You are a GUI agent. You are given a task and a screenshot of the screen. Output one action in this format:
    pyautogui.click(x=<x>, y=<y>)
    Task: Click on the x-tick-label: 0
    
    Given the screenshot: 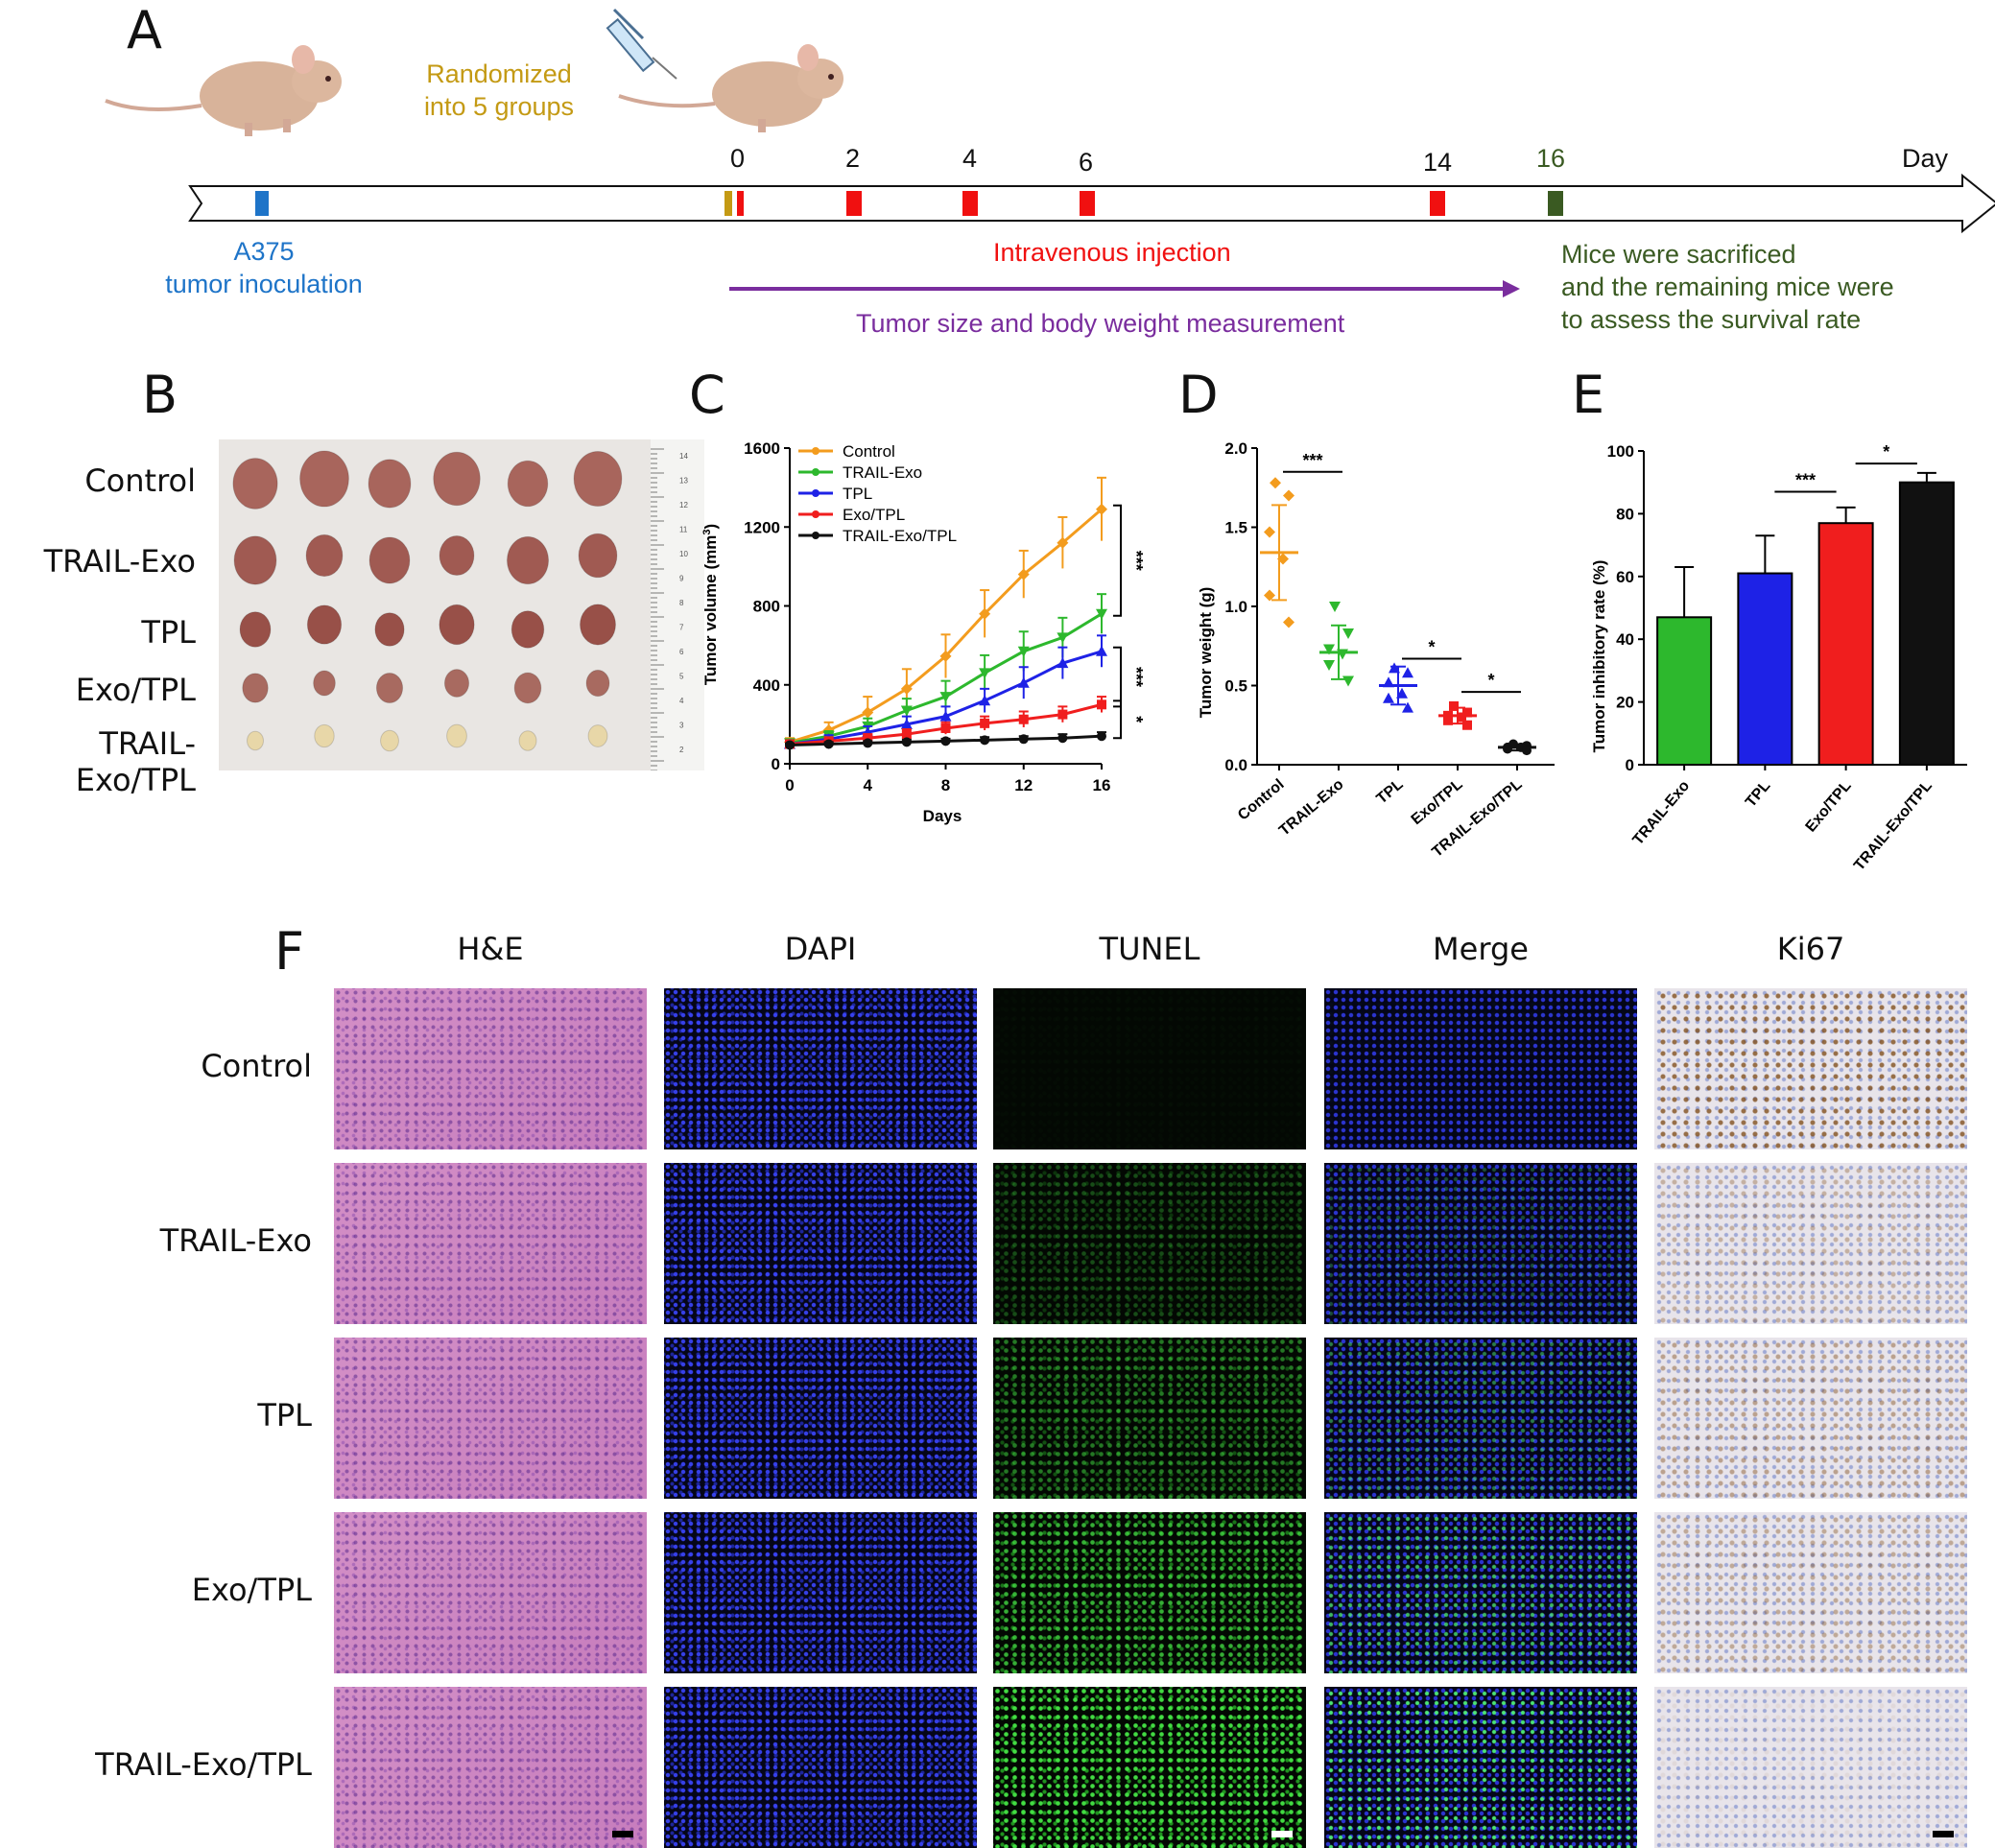 What is the action you would take?
    pyautogui.click(x=789, y=785)
    